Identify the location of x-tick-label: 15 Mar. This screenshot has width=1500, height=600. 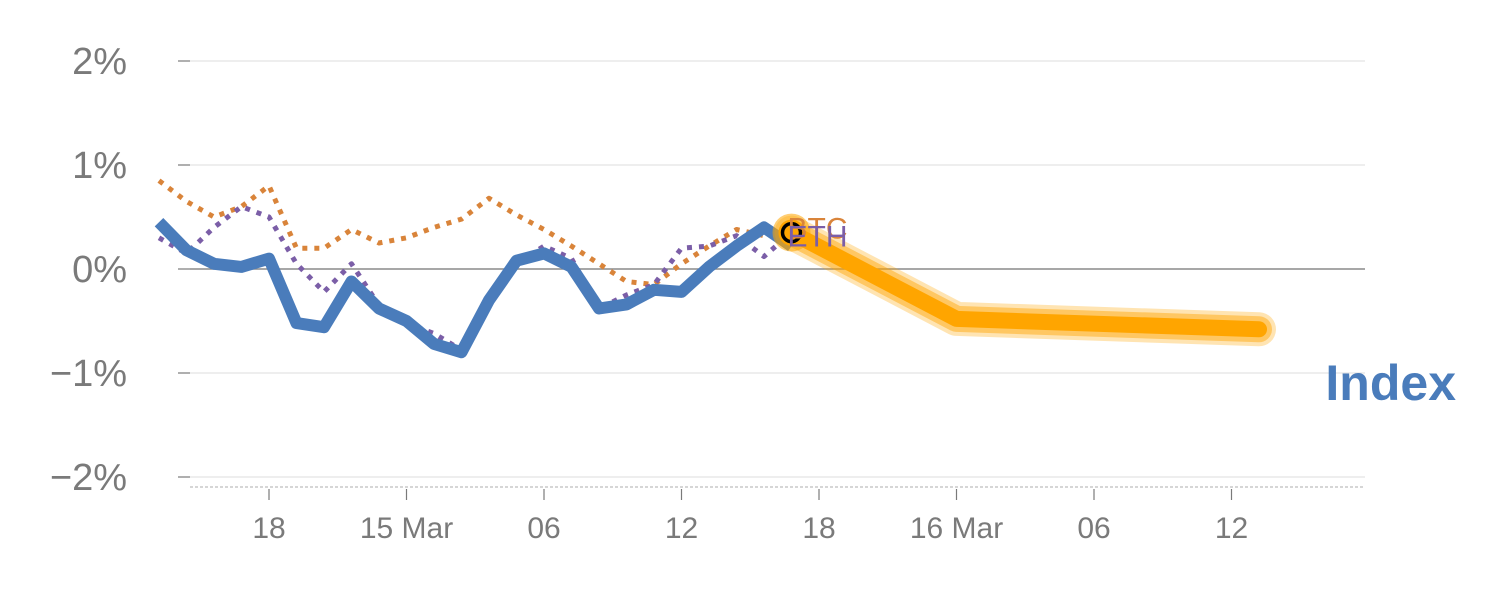
(406, 528).